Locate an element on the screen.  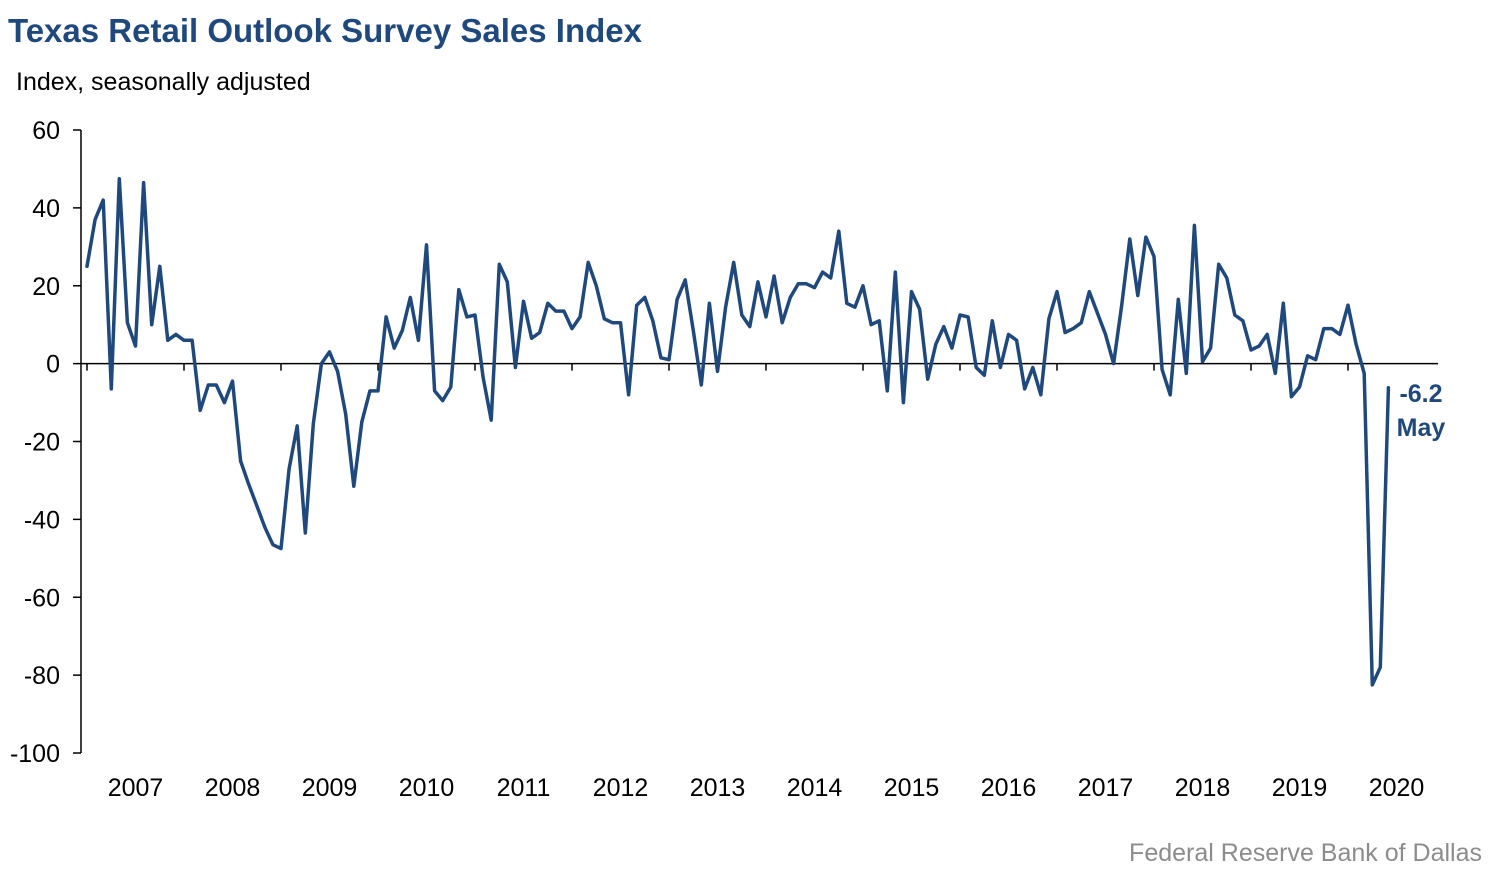
last-value-label: -6.2 is located at coordinates (1420, 394).